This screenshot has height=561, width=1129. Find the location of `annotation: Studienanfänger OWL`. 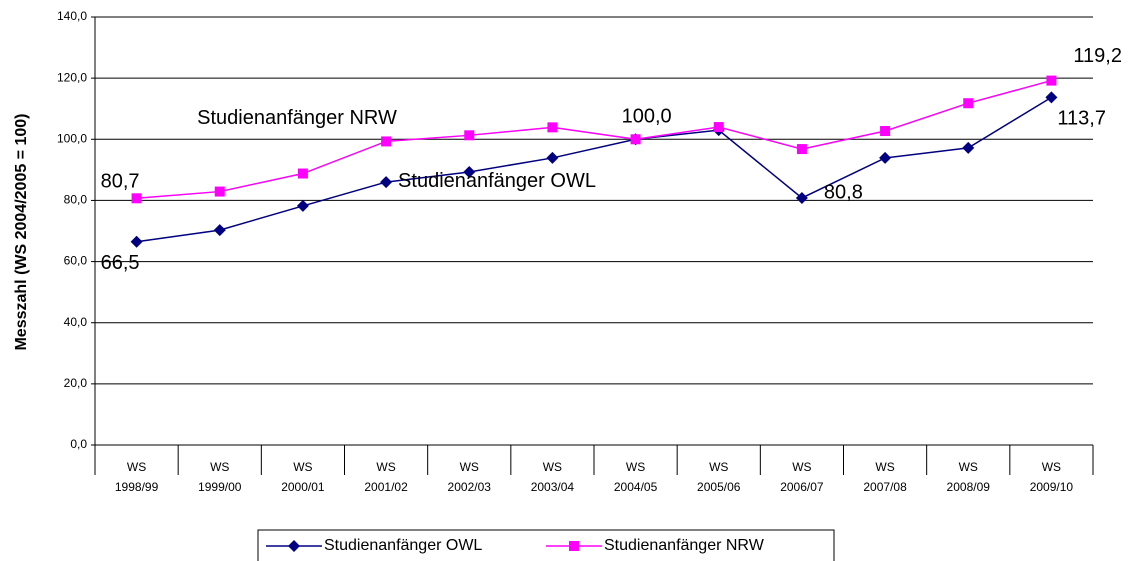

annotation: Studienanfänger OWL is located at coordinates (497, 181).